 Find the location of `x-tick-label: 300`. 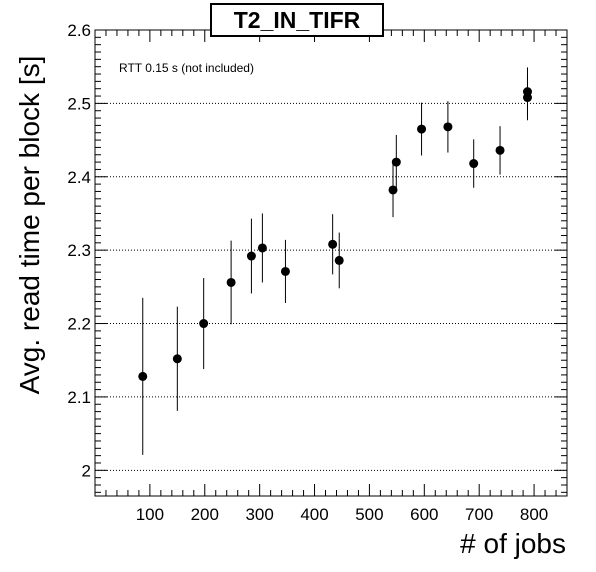

x-tick-label: 300 is located at coordinates (259, 514).